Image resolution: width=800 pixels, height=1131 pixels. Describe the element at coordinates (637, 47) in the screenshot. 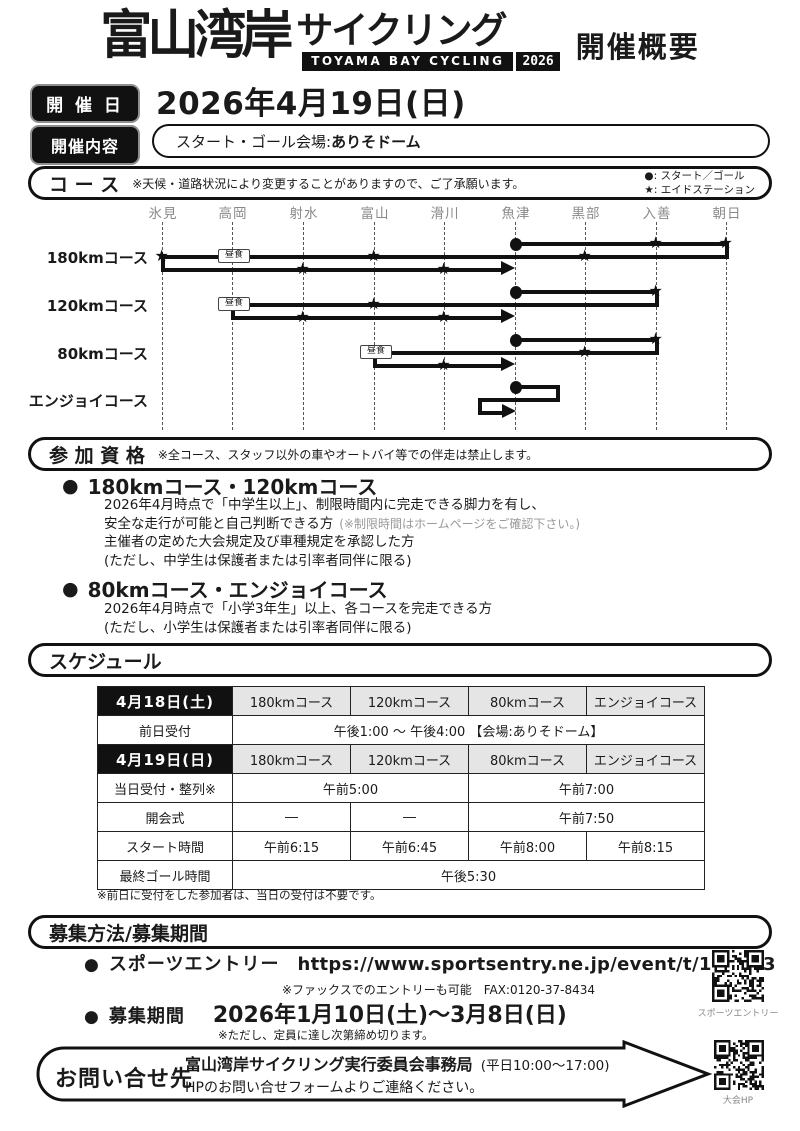

I see `page-title: 開催概要` at that location.